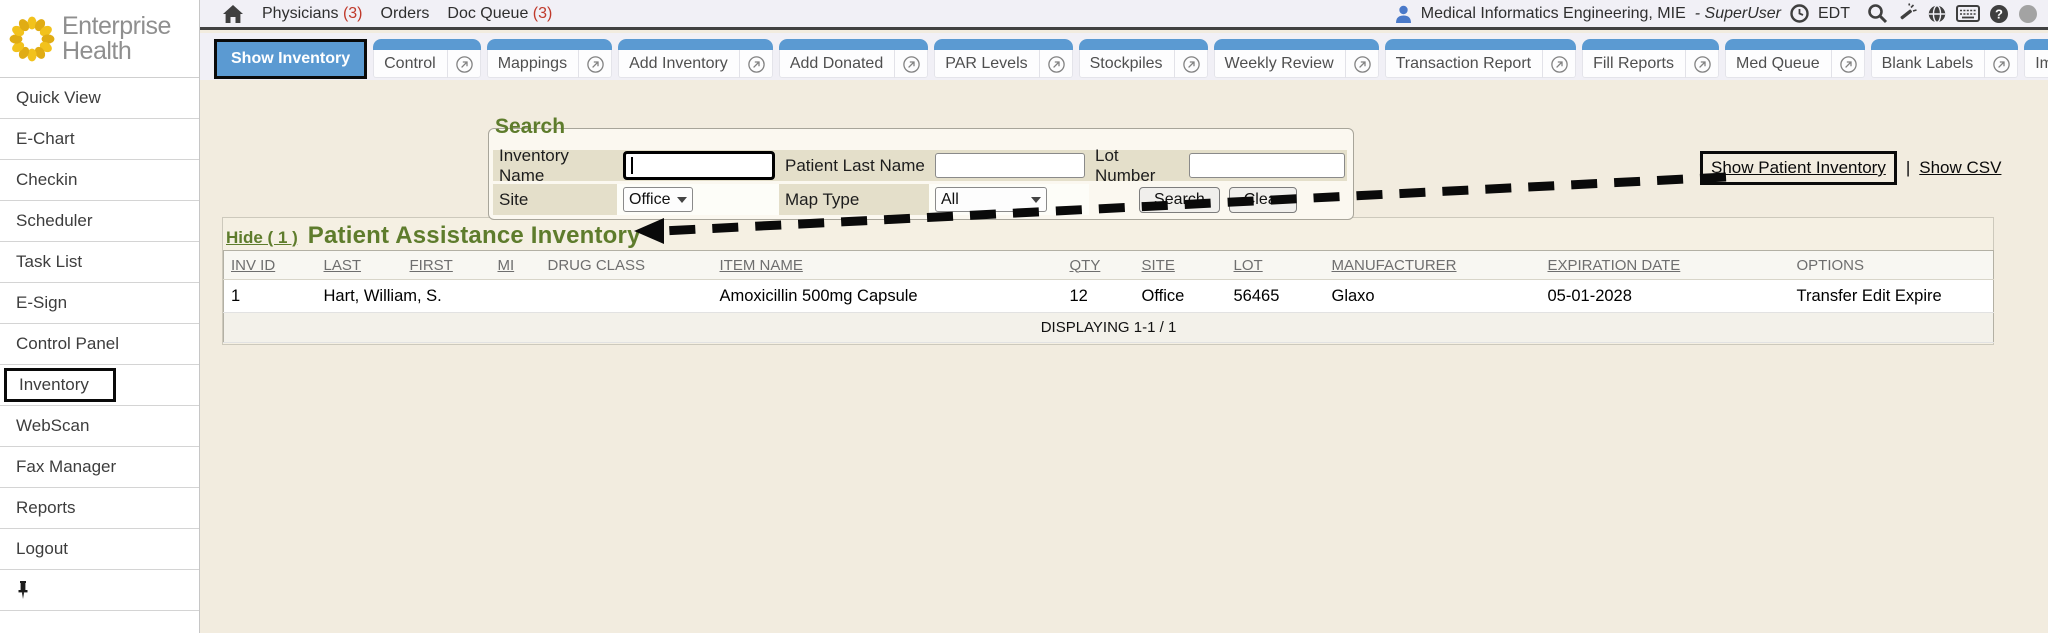  I want to click on sidebar-item-reports: Reports, so click(99, 508).